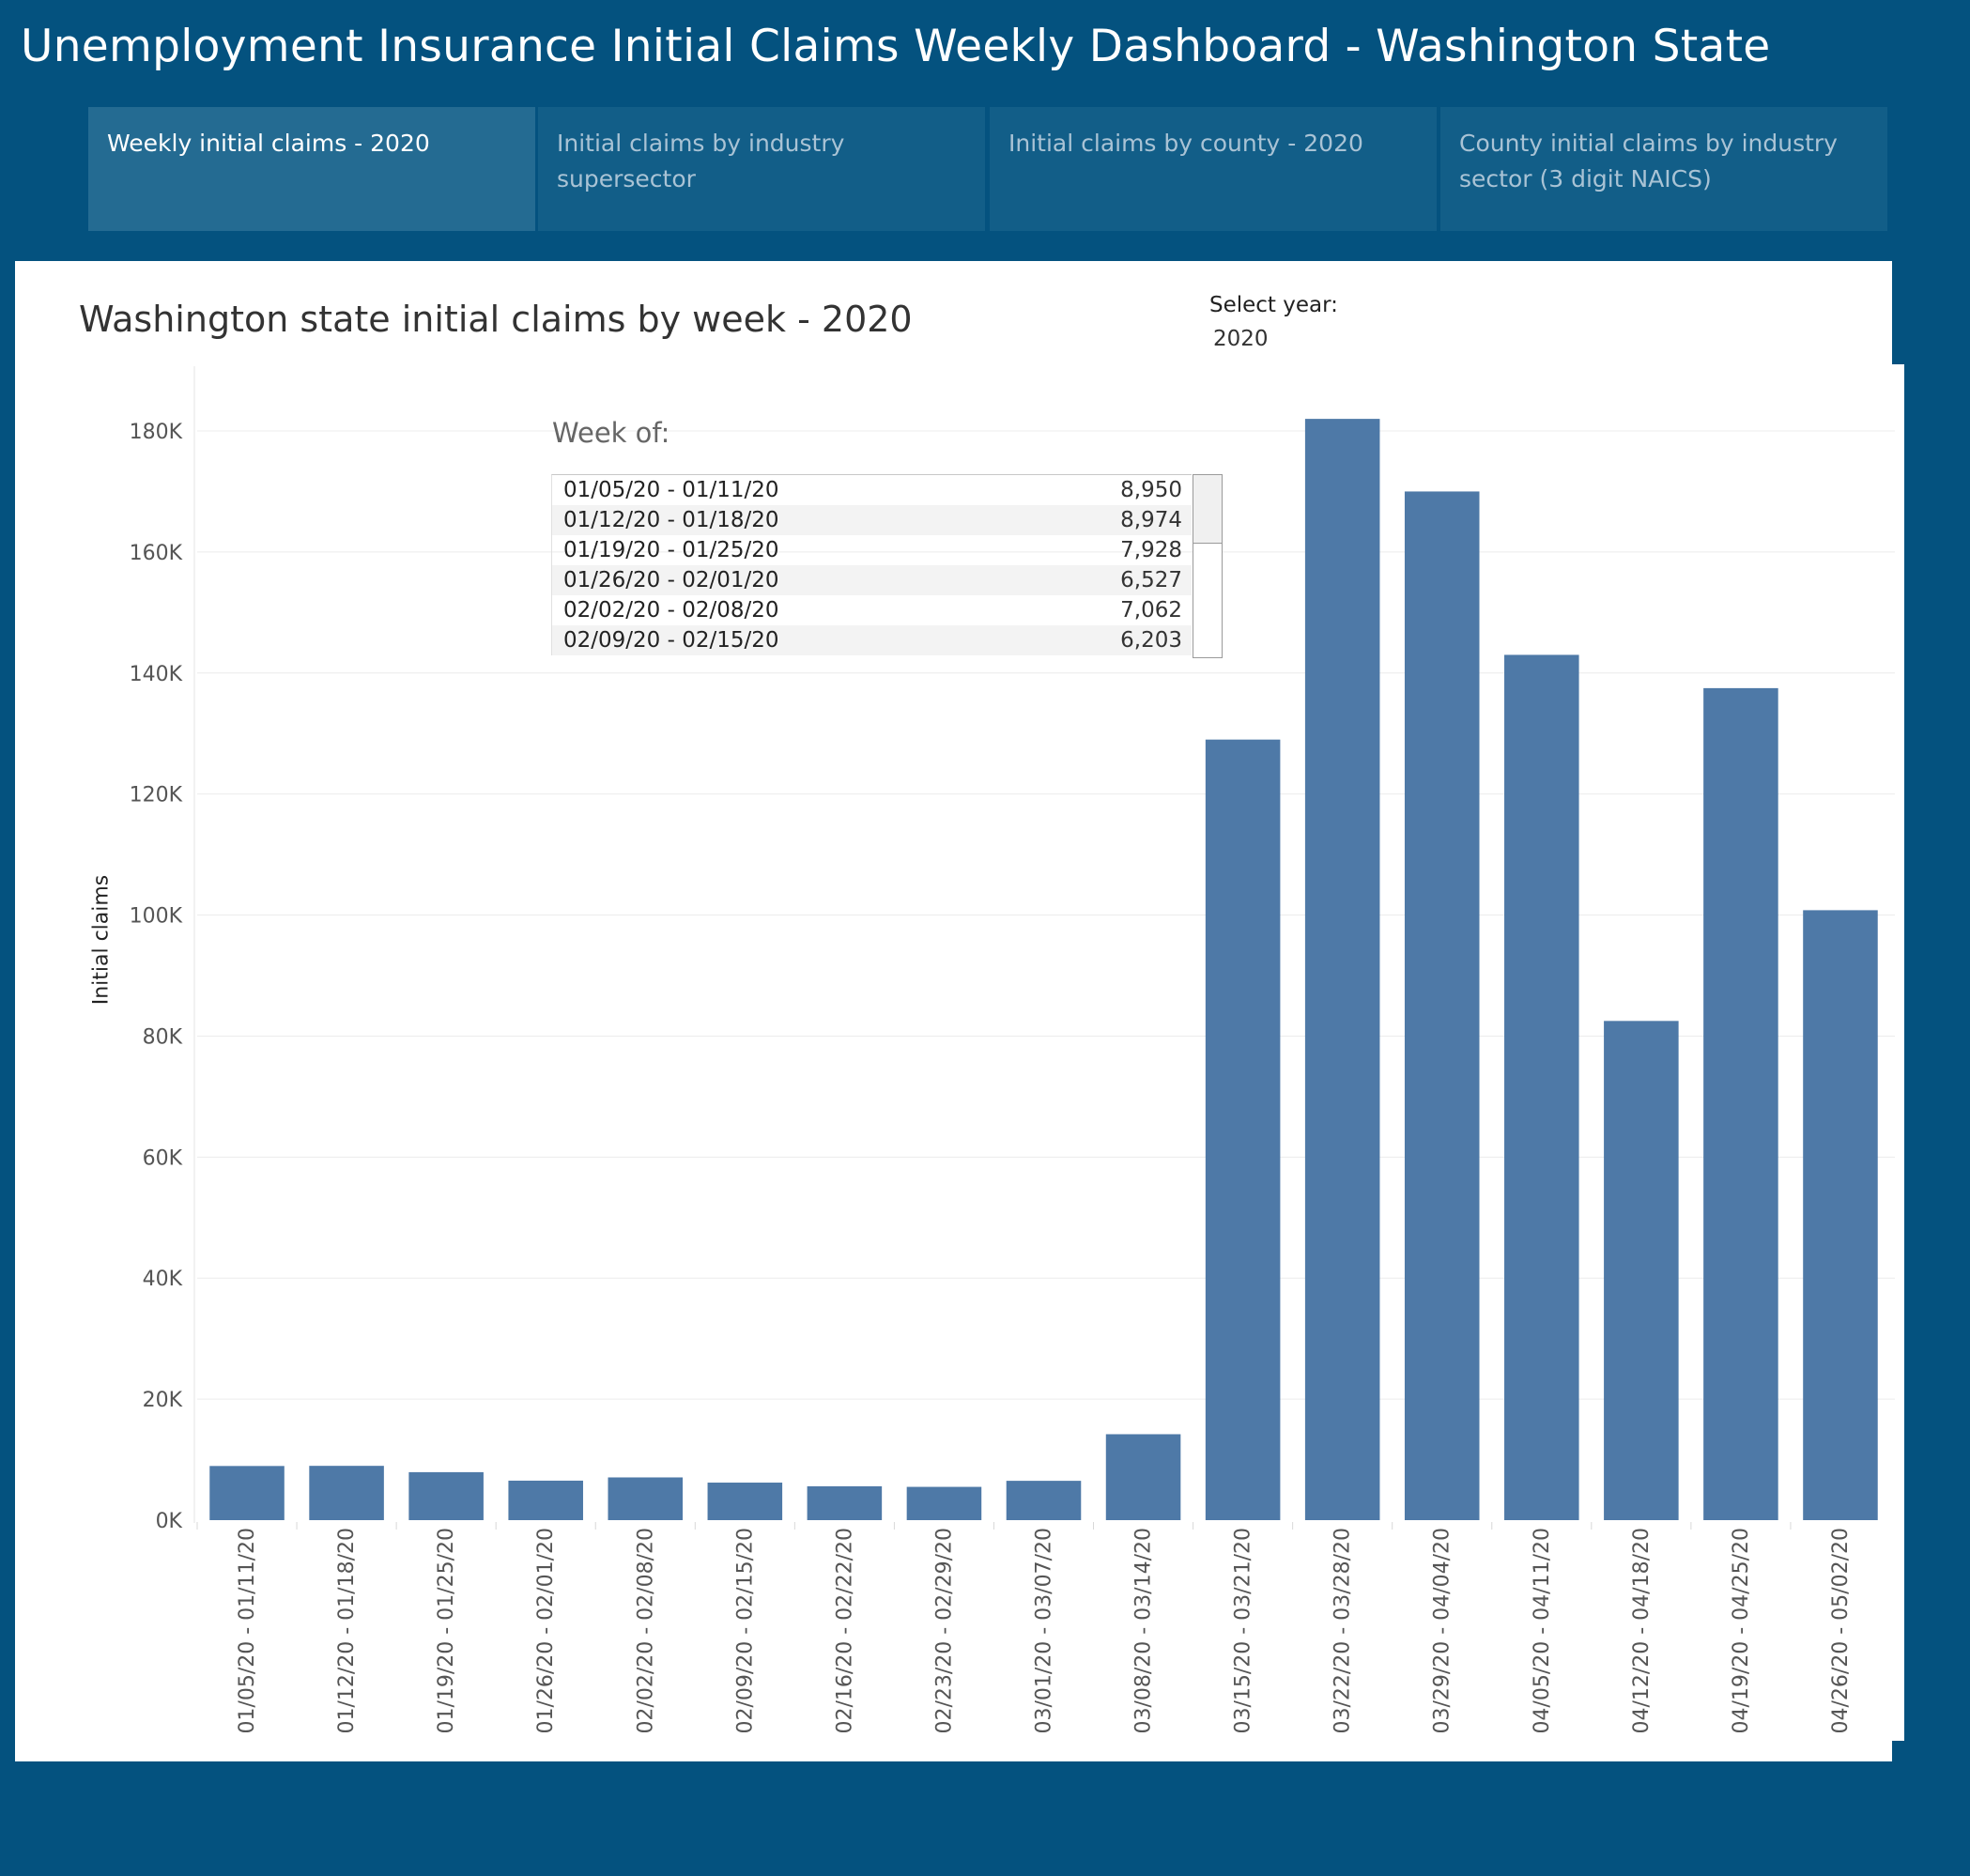 This screenshot has width=1970, height=1876. What do you see at coordinates (1151, 580) in the screenshot?
I see `week-claims-value: 6,527` at bounding box center [1151, 580].